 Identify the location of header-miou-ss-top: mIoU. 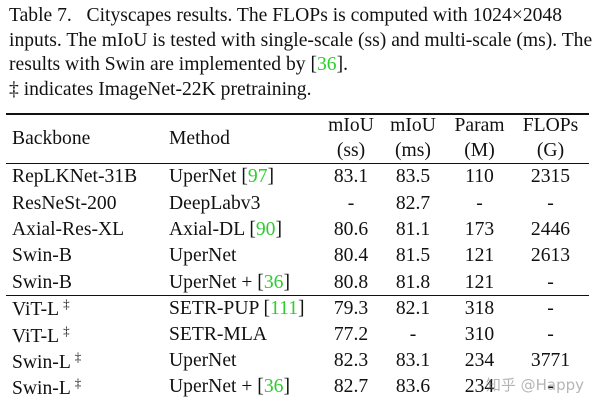
(351, 125).